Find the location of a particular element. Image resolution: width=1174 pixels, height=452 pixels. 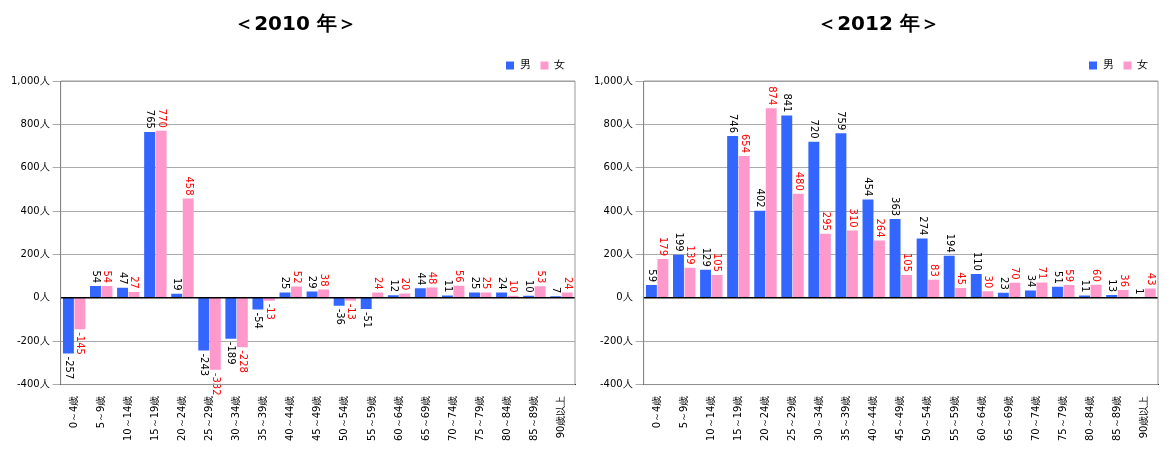

data-label: 48 is located at coordinates (433, 278).